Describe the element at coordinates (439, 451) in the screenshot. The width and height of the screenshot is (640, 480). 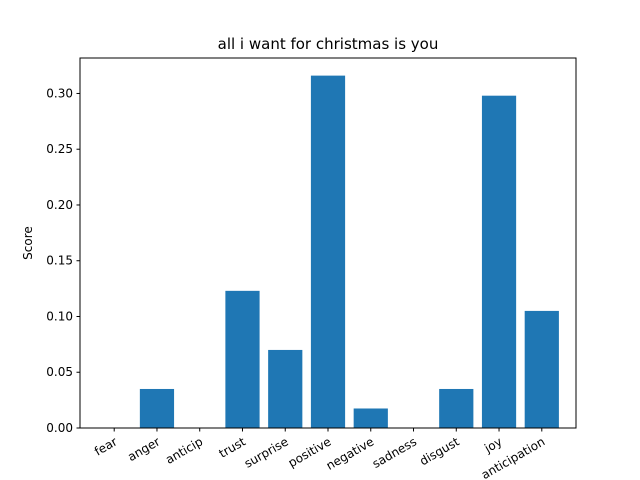
I see `x-tick-label: disgust` at that location.